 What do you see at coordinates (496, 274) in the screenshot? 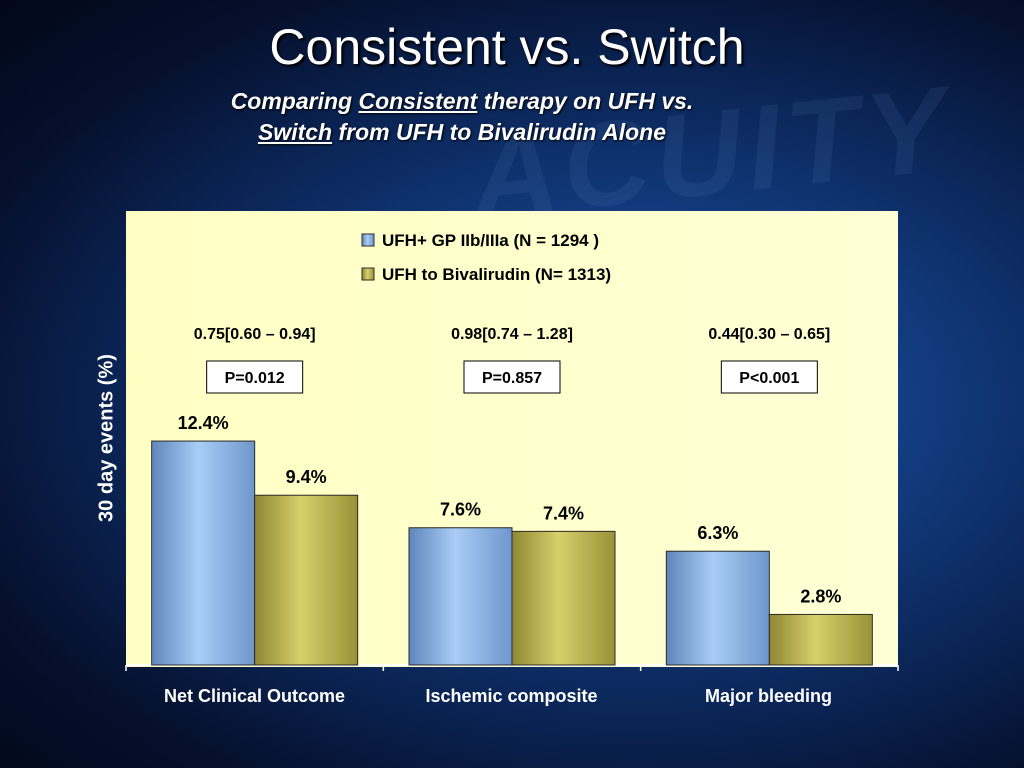
I see `legend-label-series2: UFH to Bivalirudin (N= 1313)` at bounding box center [496, 274].